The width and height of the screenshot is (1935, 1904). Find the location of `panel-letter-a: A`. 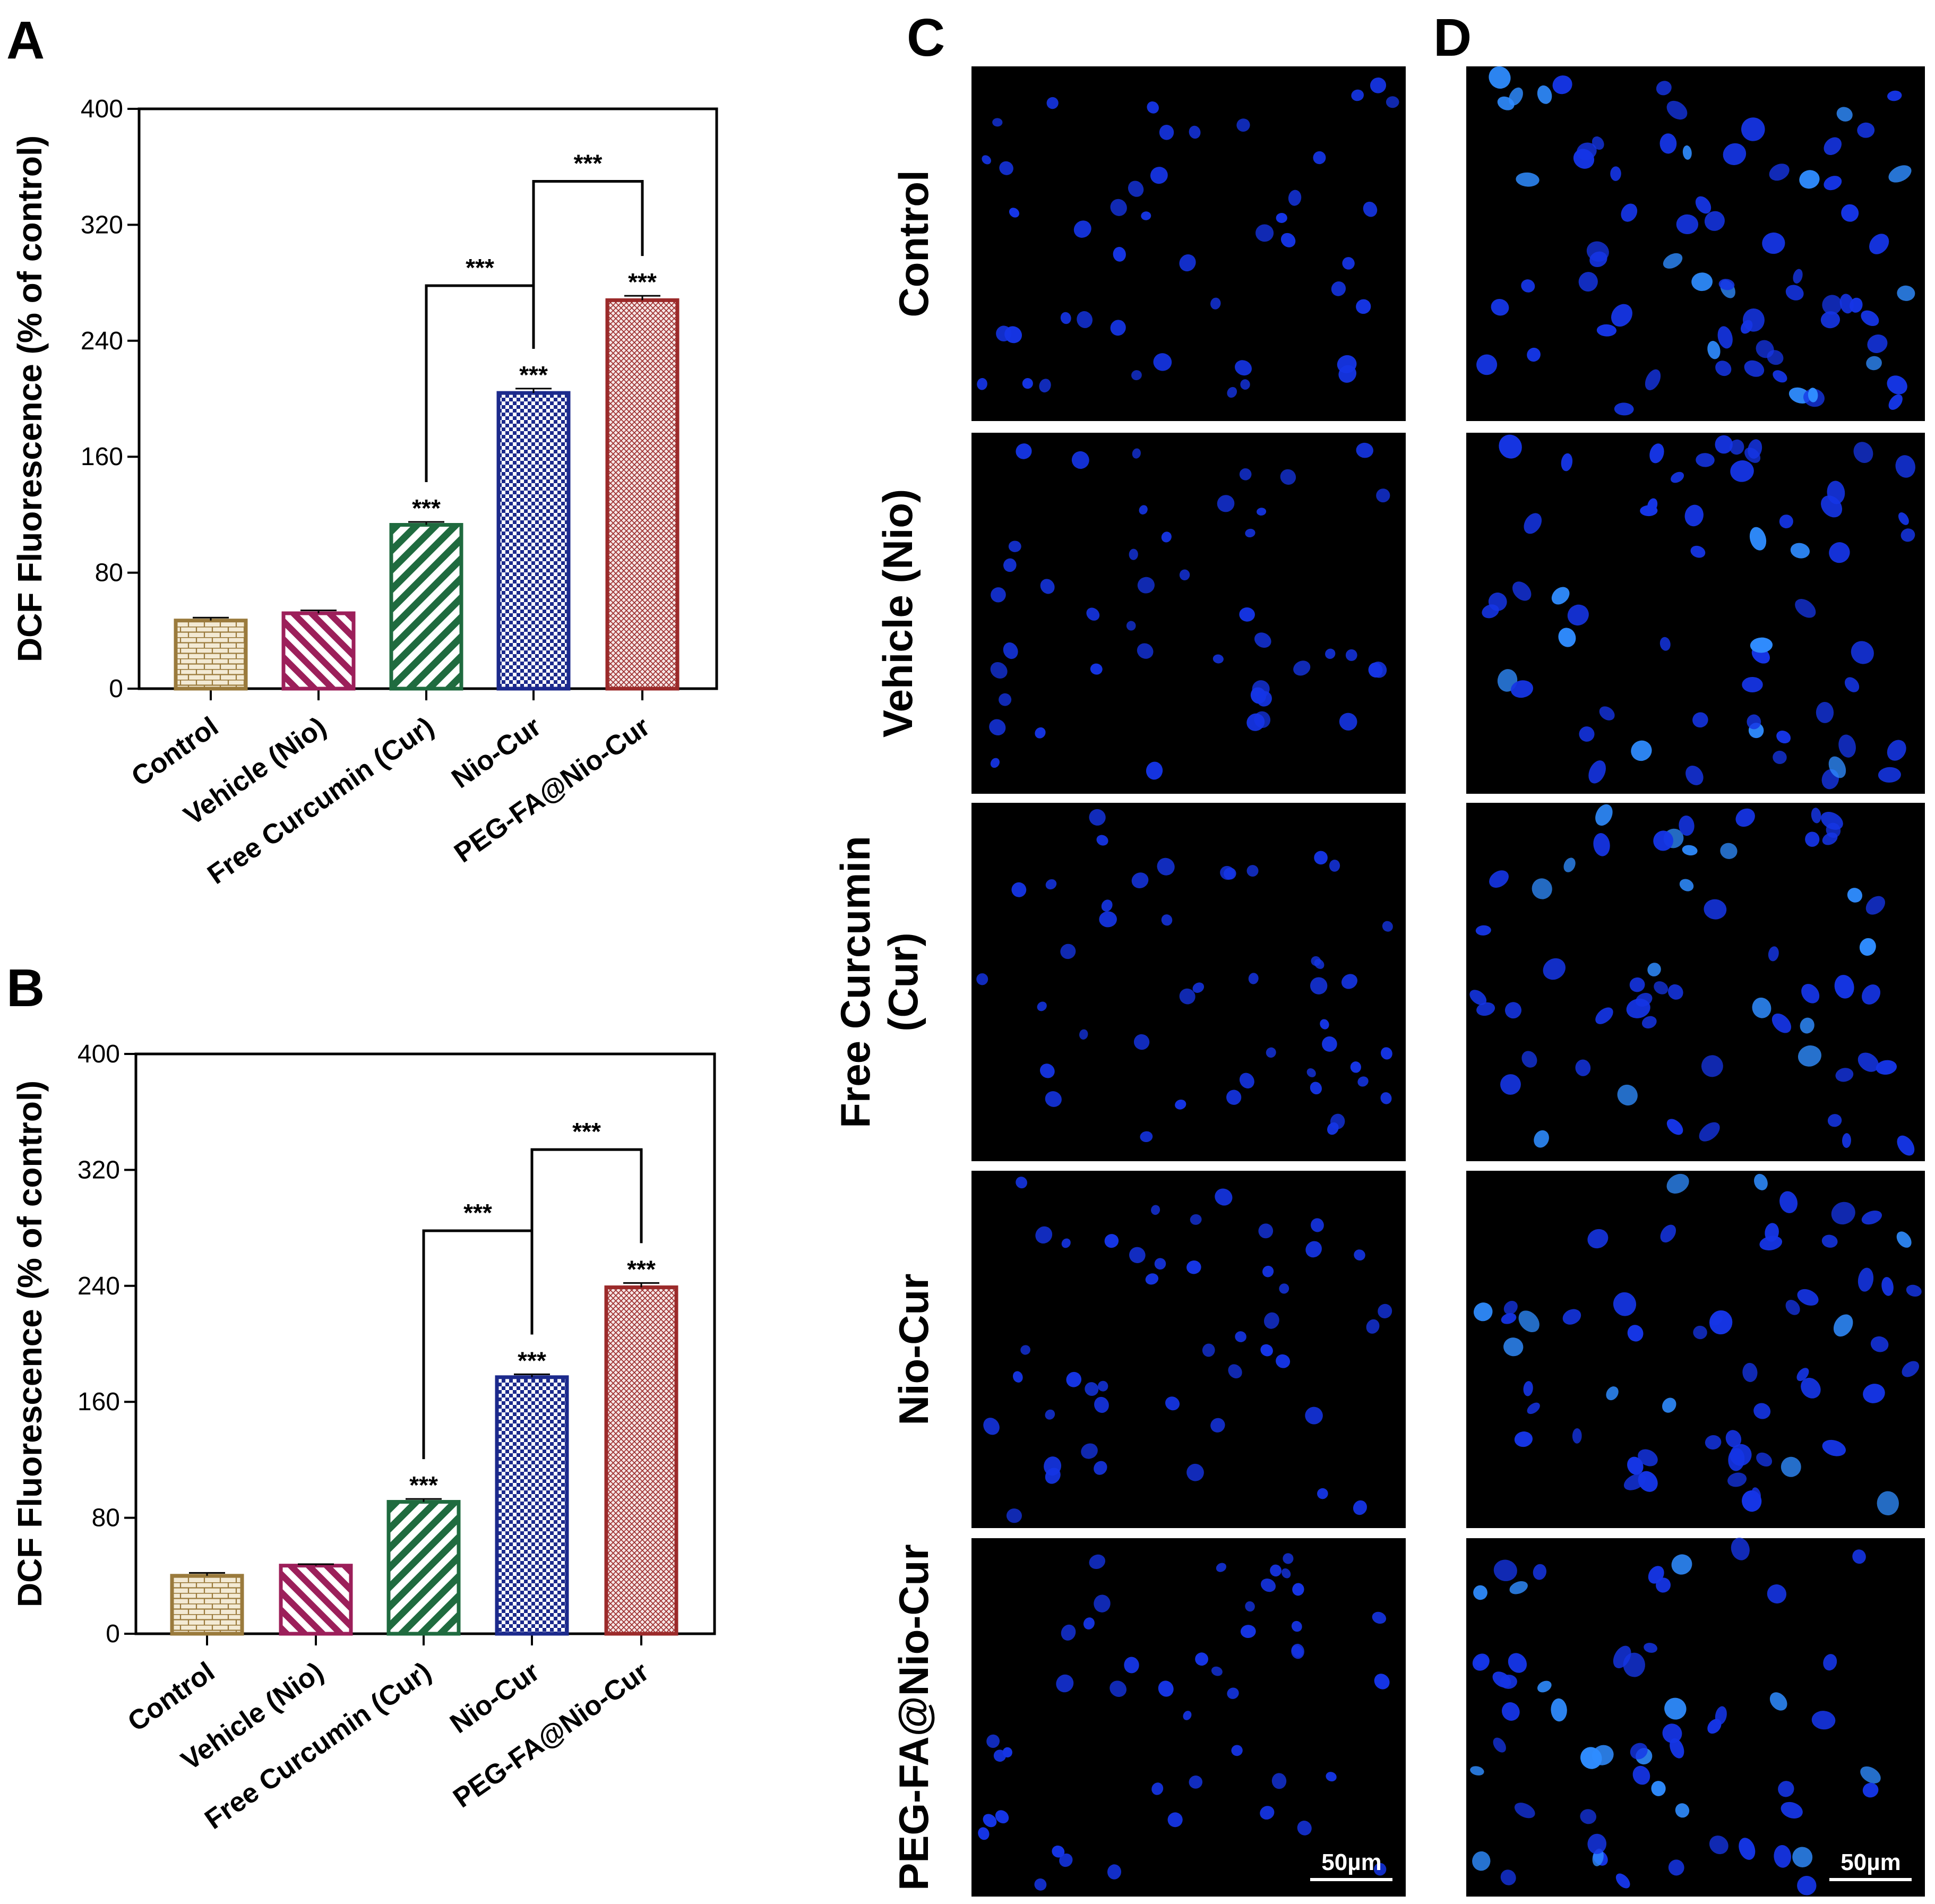

panel-letter-a: A is located at coordinates (25, 40).